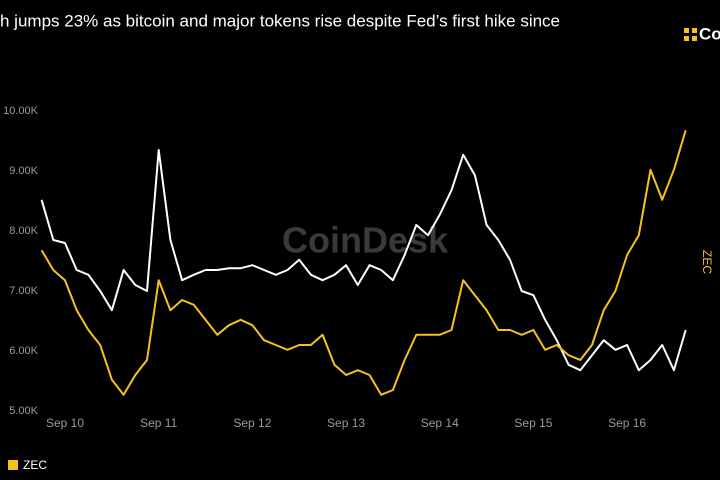 This screenshot has height=480, width=720. I want to click on y-tick-label: 10.00K, so click(21, 111).